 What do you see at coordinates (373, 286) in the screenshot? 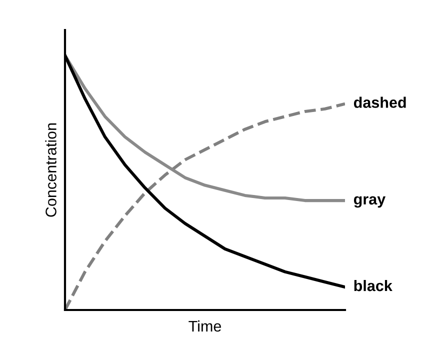
I see `series-label: black` at bounding box center [373, 286].